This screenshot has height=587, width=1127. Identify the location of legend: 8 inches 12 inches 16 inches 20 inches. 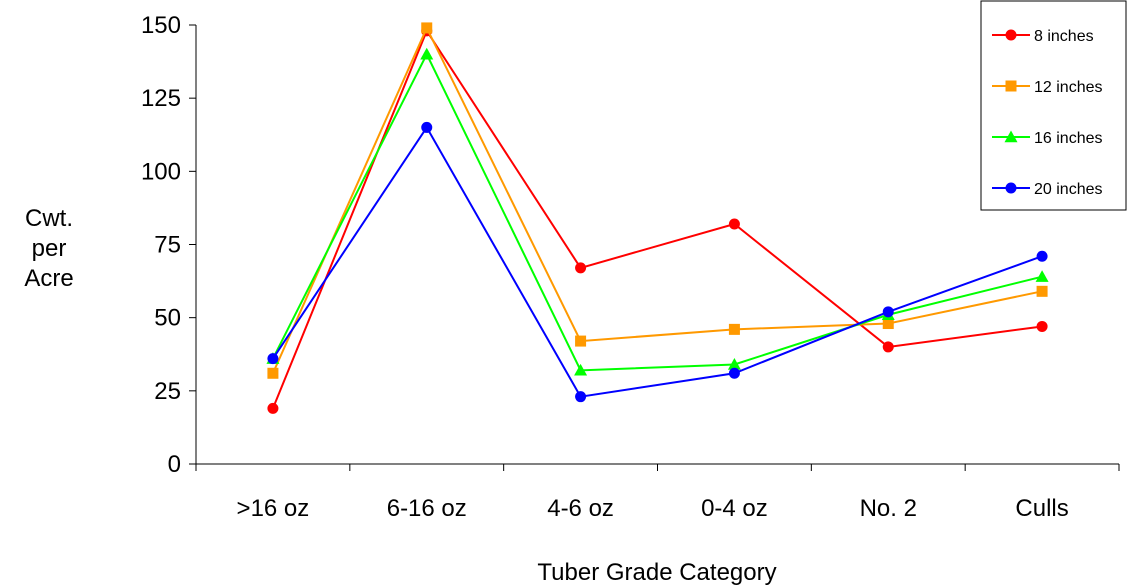
(1053, 105).